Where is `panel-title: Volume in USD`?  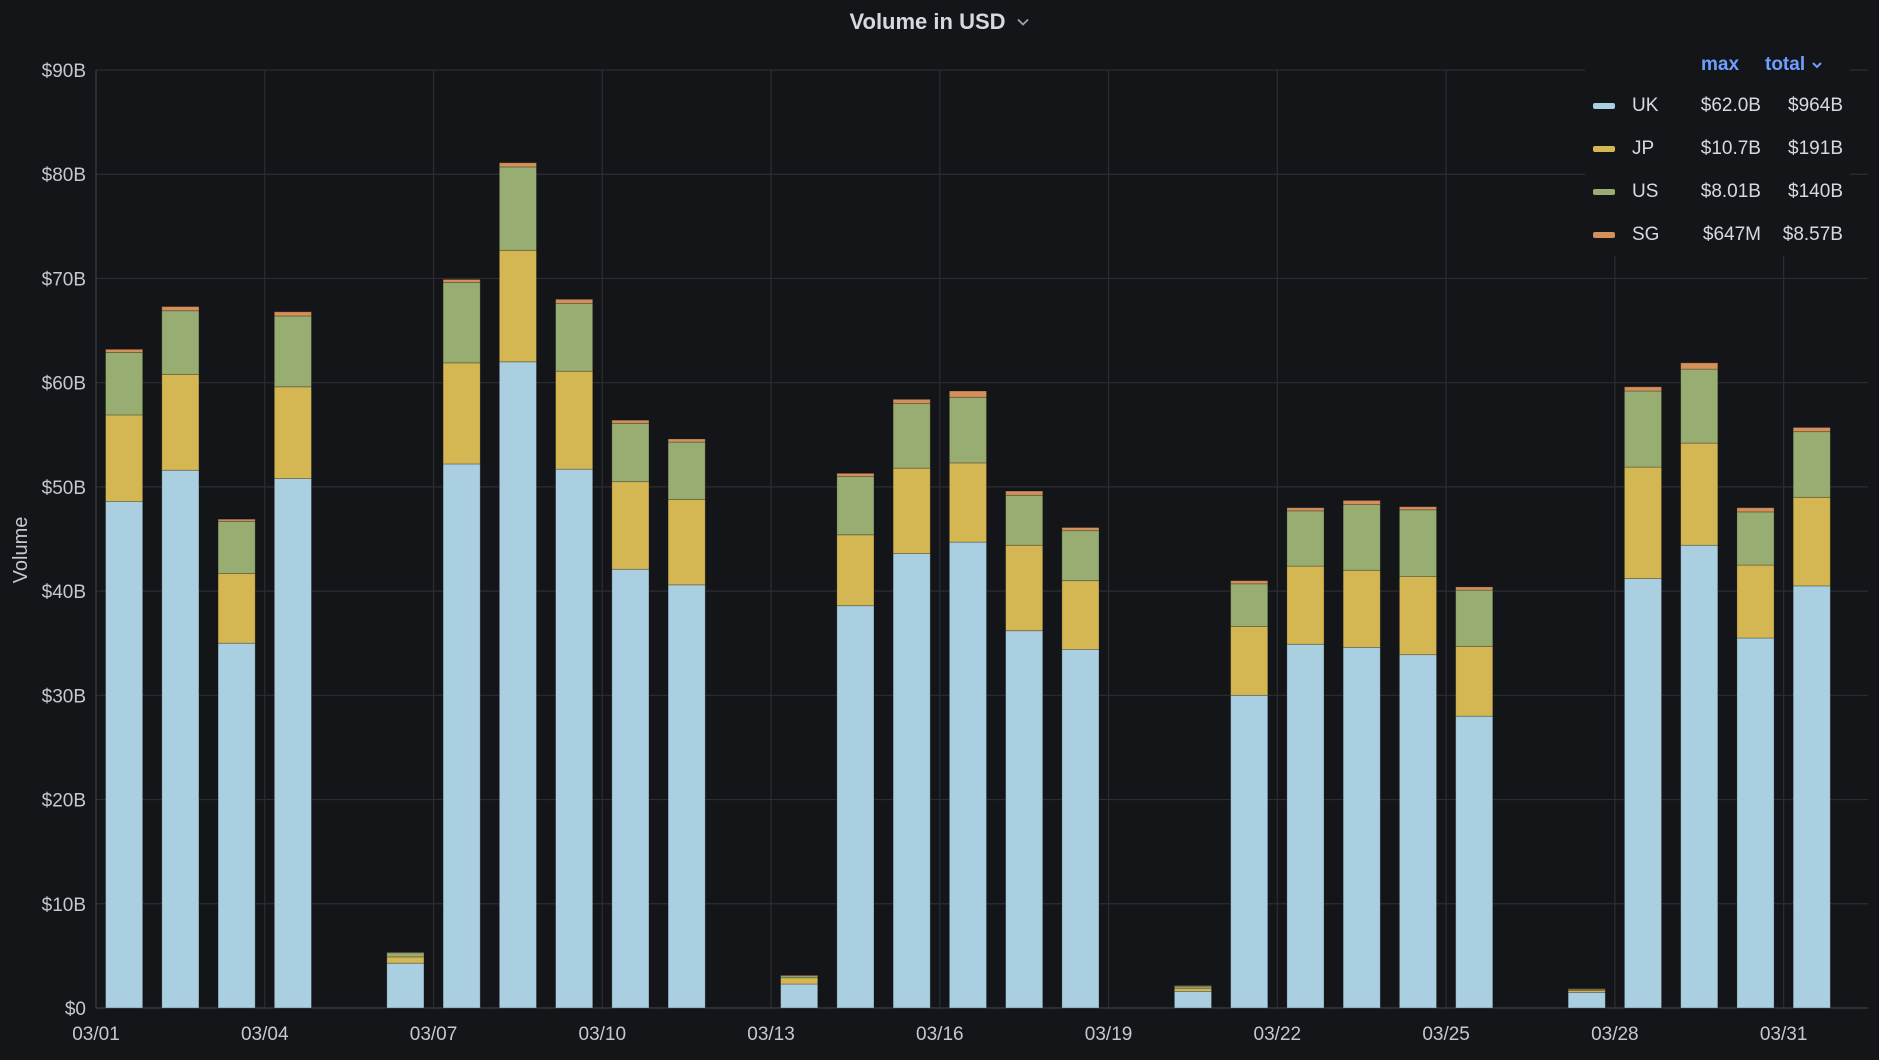
panel-title: Volume in USD is located at coordinates (927, 21).